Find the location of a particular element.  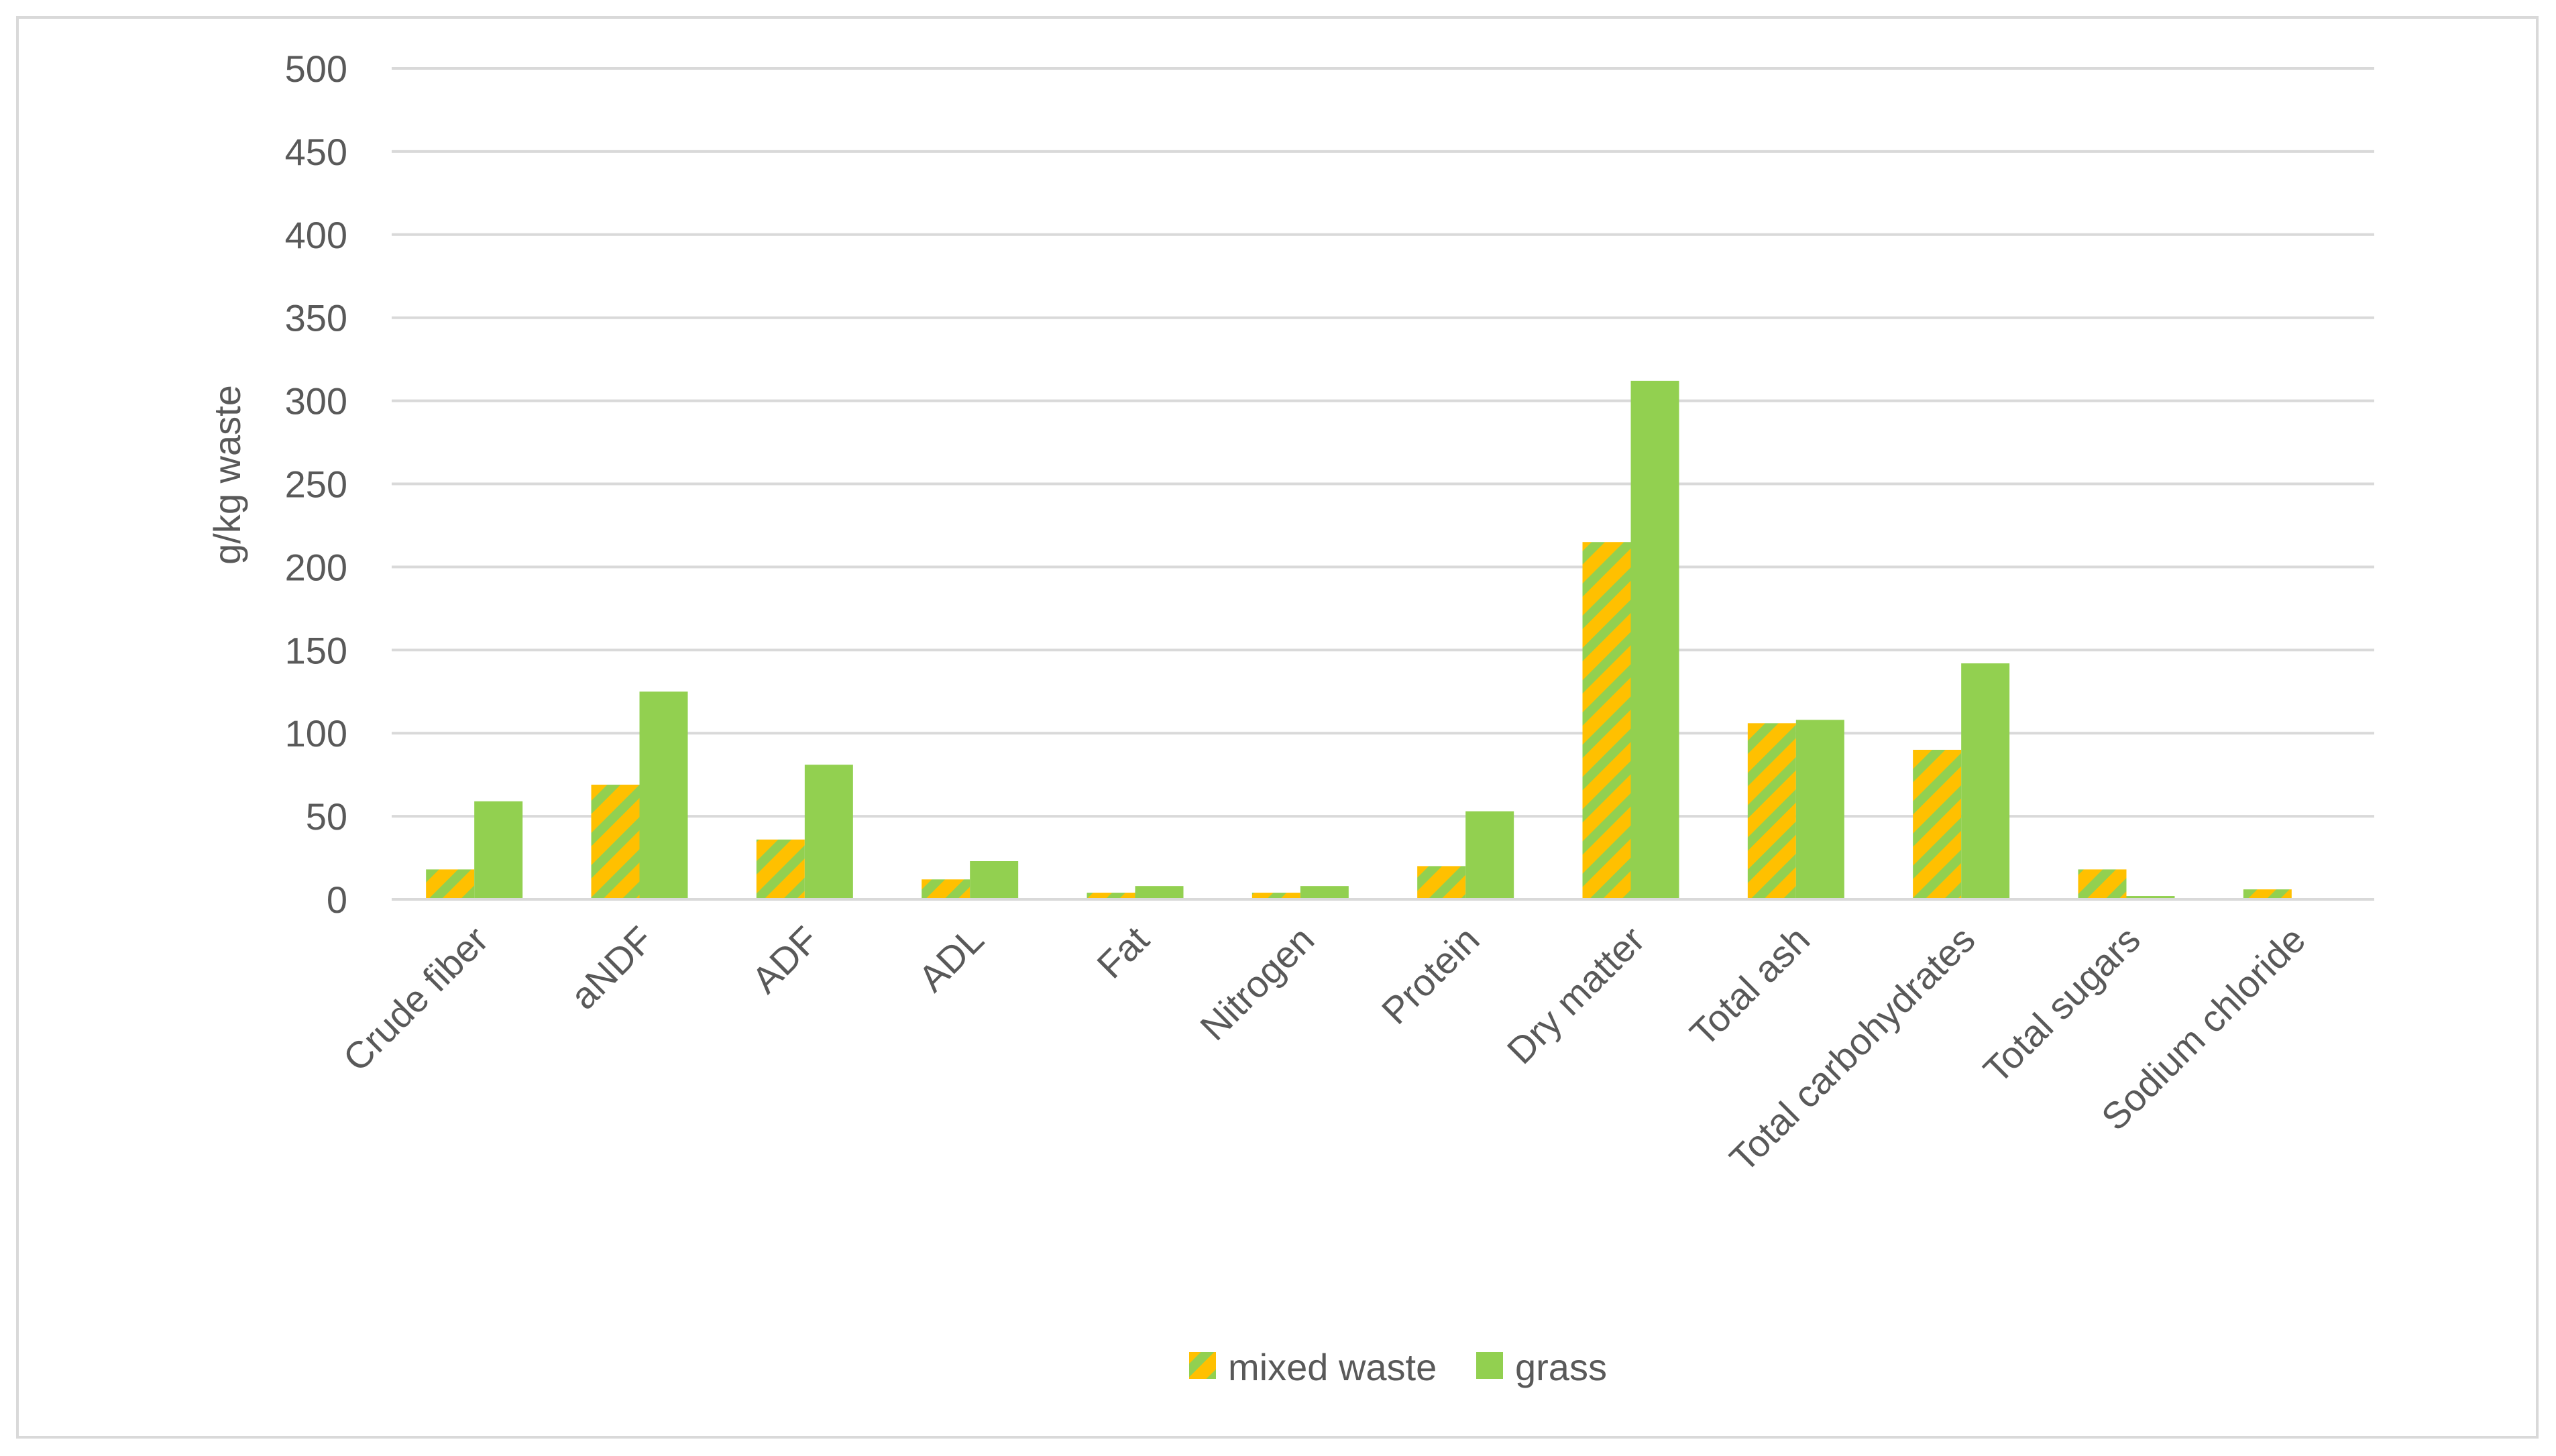

y-tick-label: 250 is located at coordinates (316, 484).